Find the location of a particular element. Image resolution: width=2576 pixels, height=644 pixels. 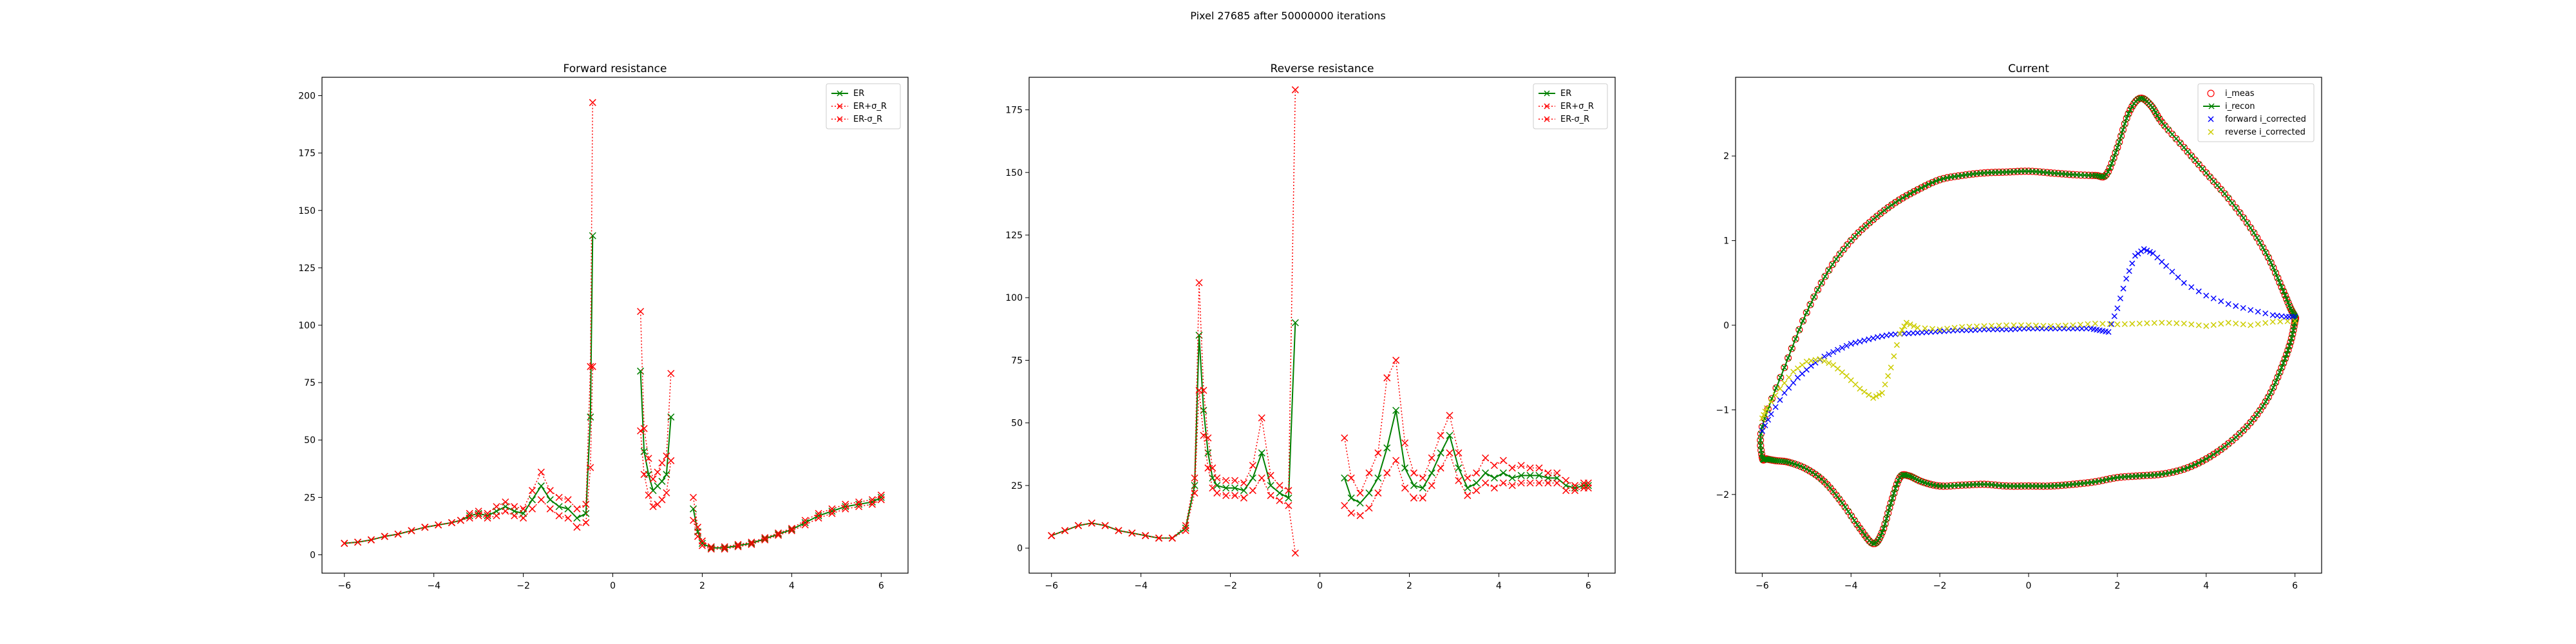

chart-title: Reverse resistance is located at coordinates (1322, 68).